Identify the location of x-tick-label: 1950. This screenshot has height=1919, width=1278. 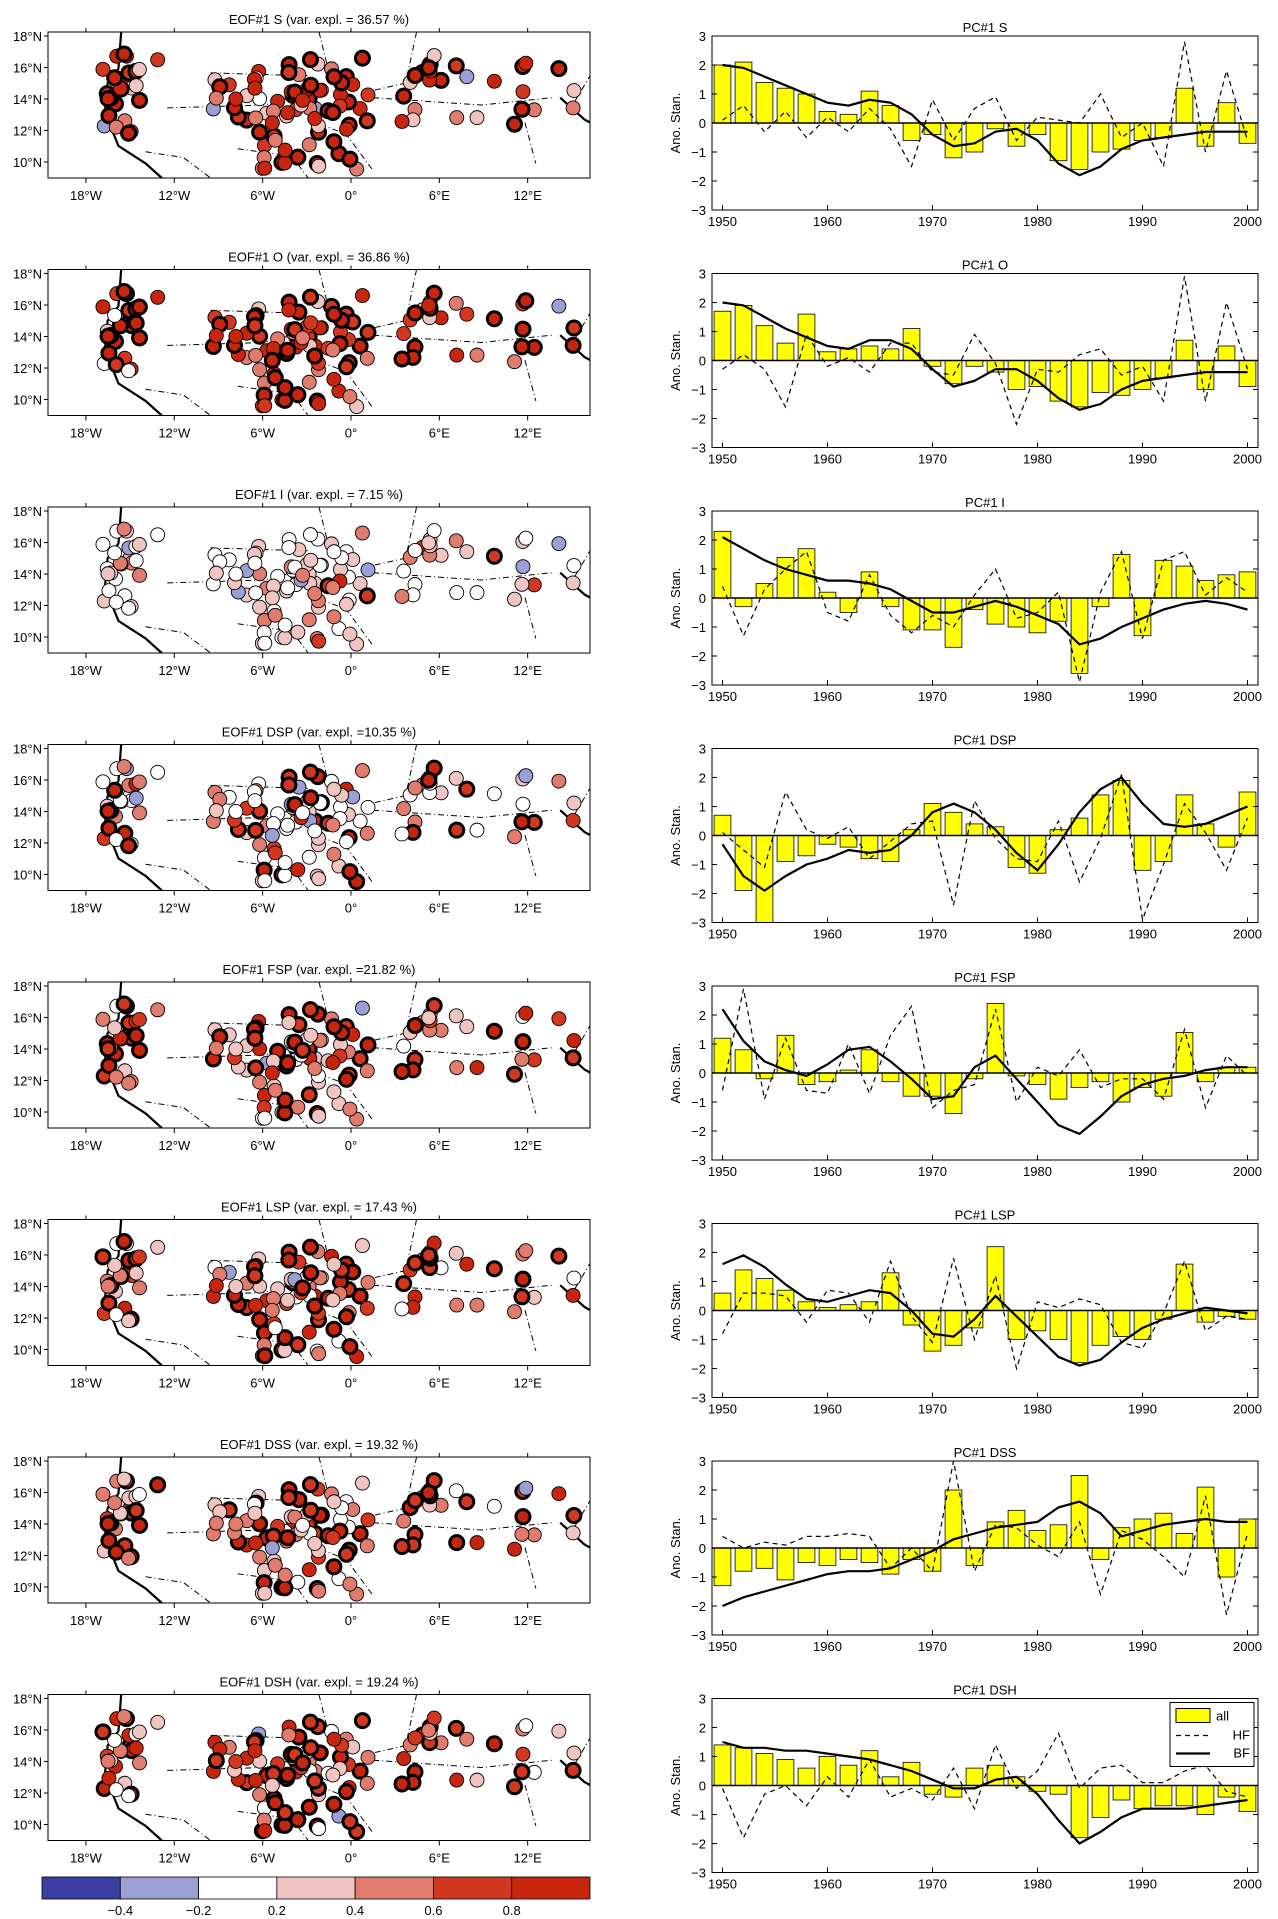
(722, 1171).